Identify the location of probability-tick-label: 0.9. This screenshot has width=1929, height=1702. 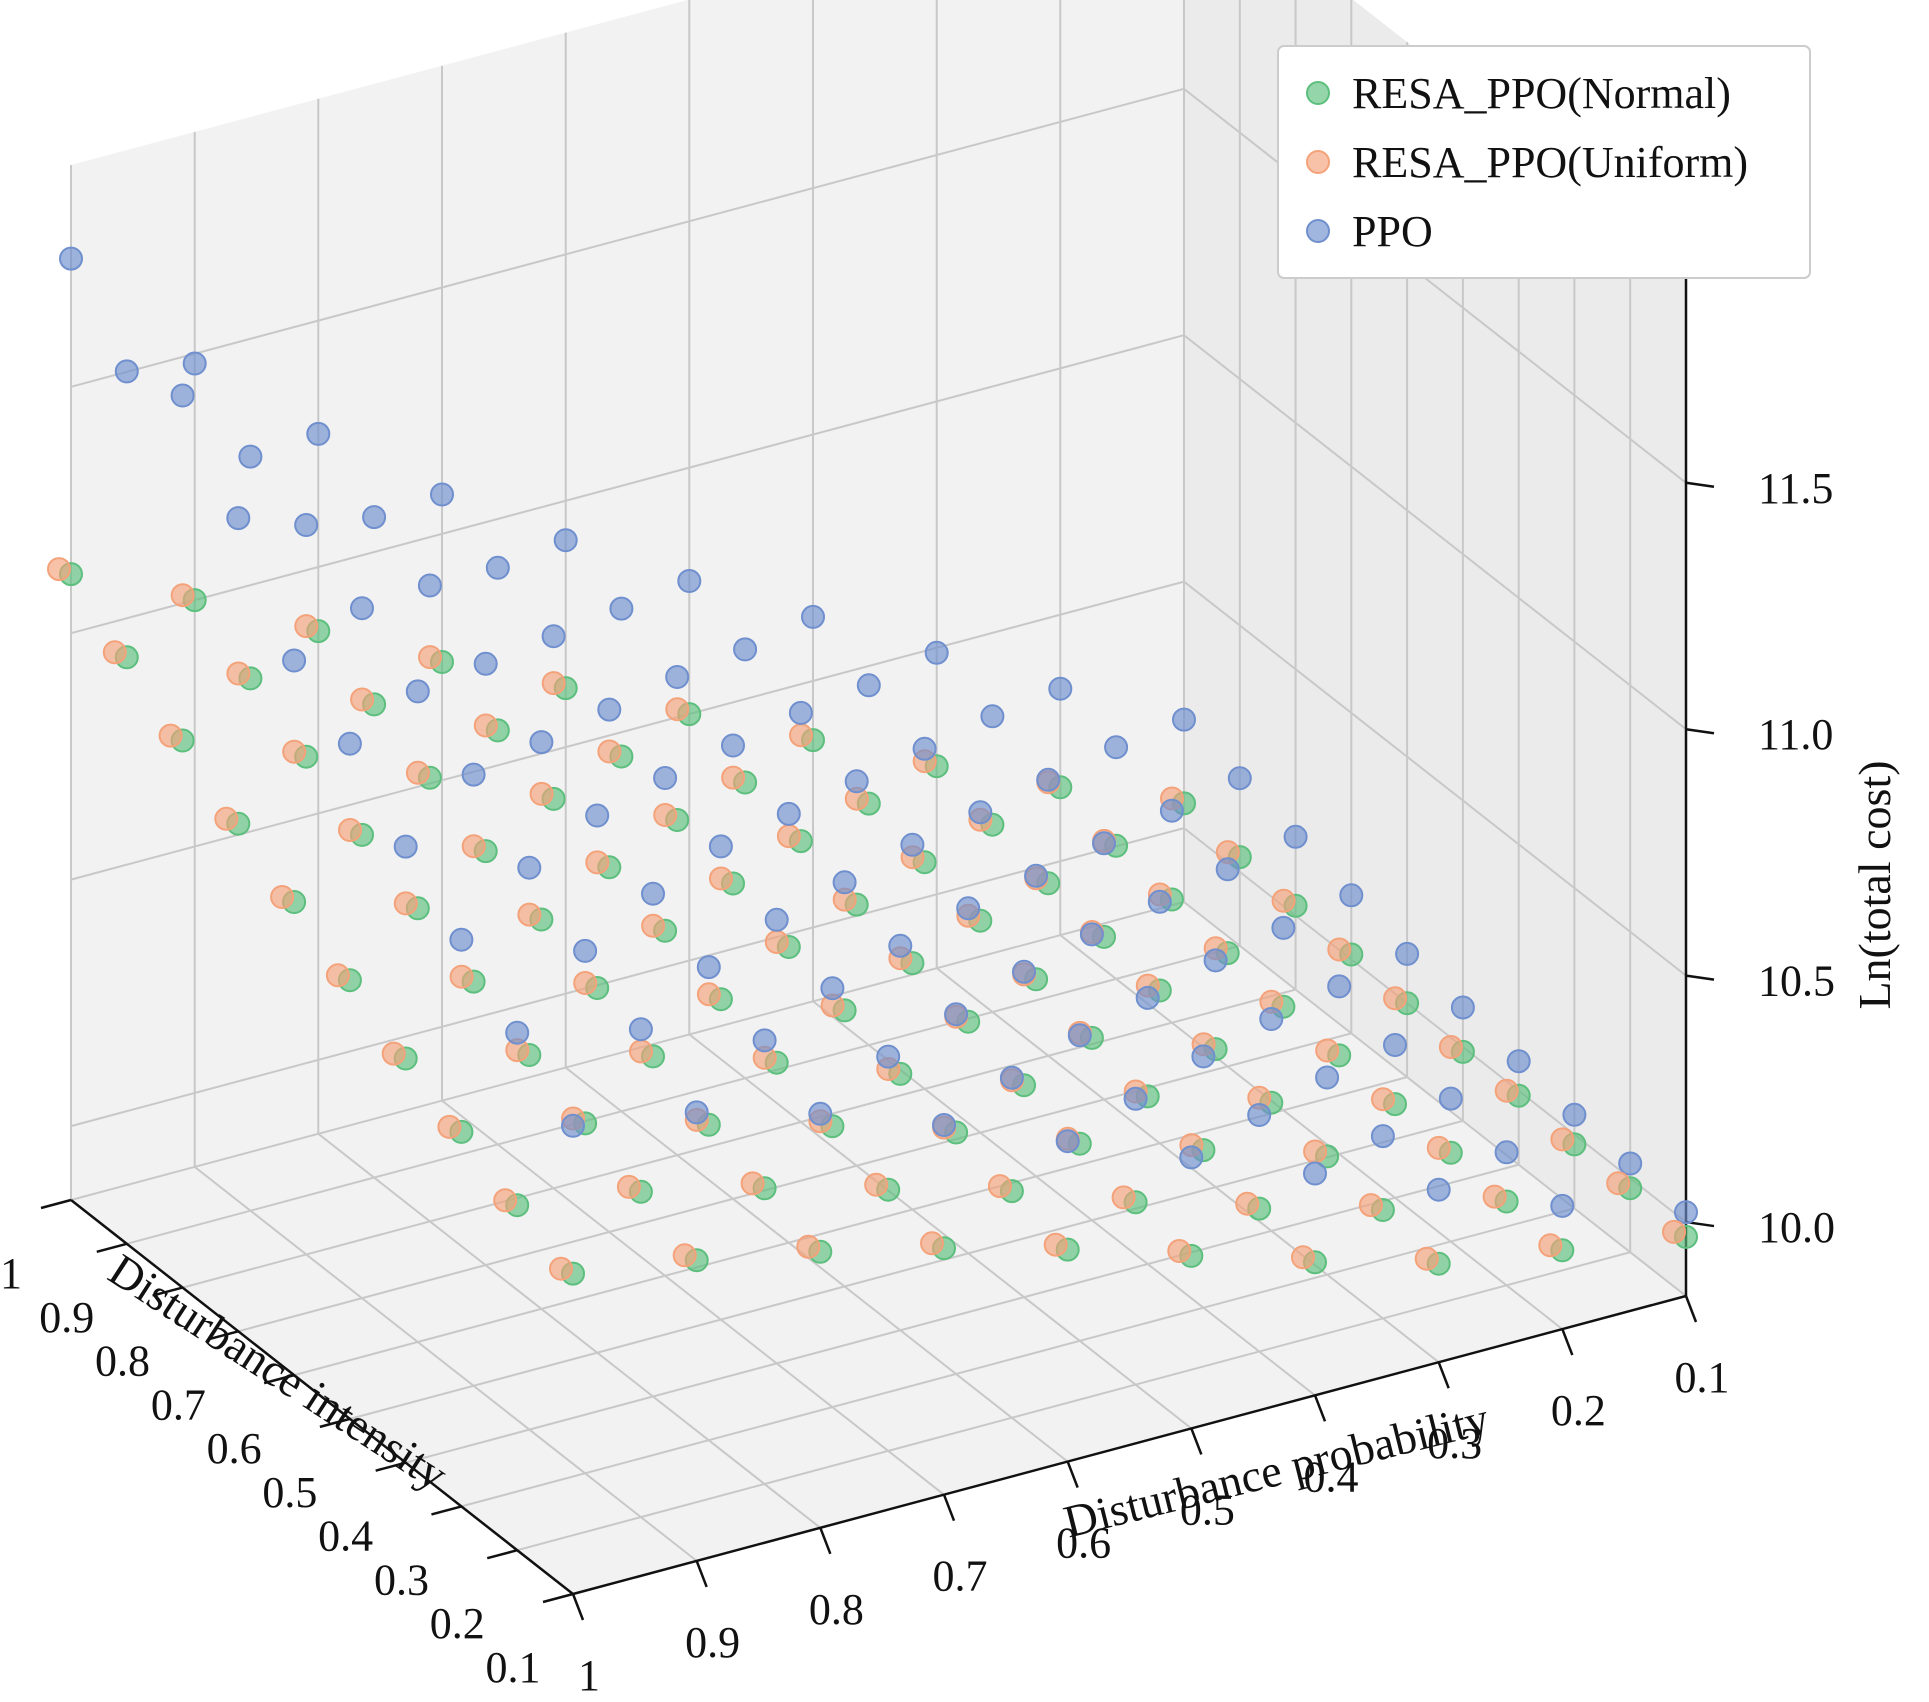
(712, 1642).